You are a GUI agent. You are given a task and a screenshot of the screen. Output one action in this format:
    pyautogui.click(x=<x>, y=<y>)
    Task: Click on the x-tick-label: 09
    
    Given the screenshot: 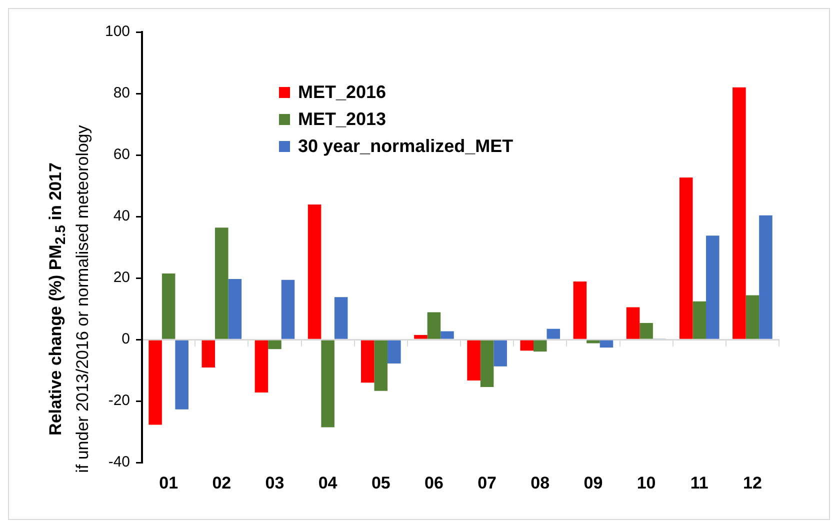 What is the action you would take?
    pyautogui.click(x=593, y=482)
    